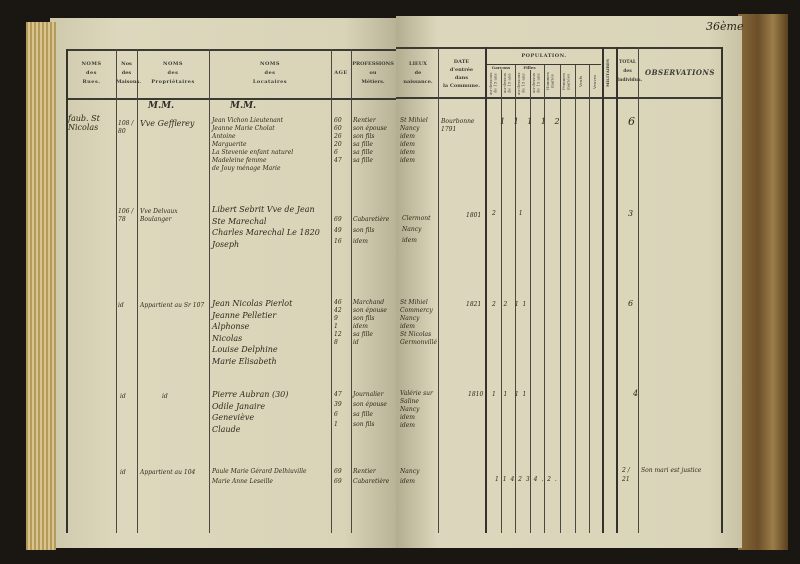  I want to click on entry-proprietaire: Vve Gefflerey, so click(167, 123).